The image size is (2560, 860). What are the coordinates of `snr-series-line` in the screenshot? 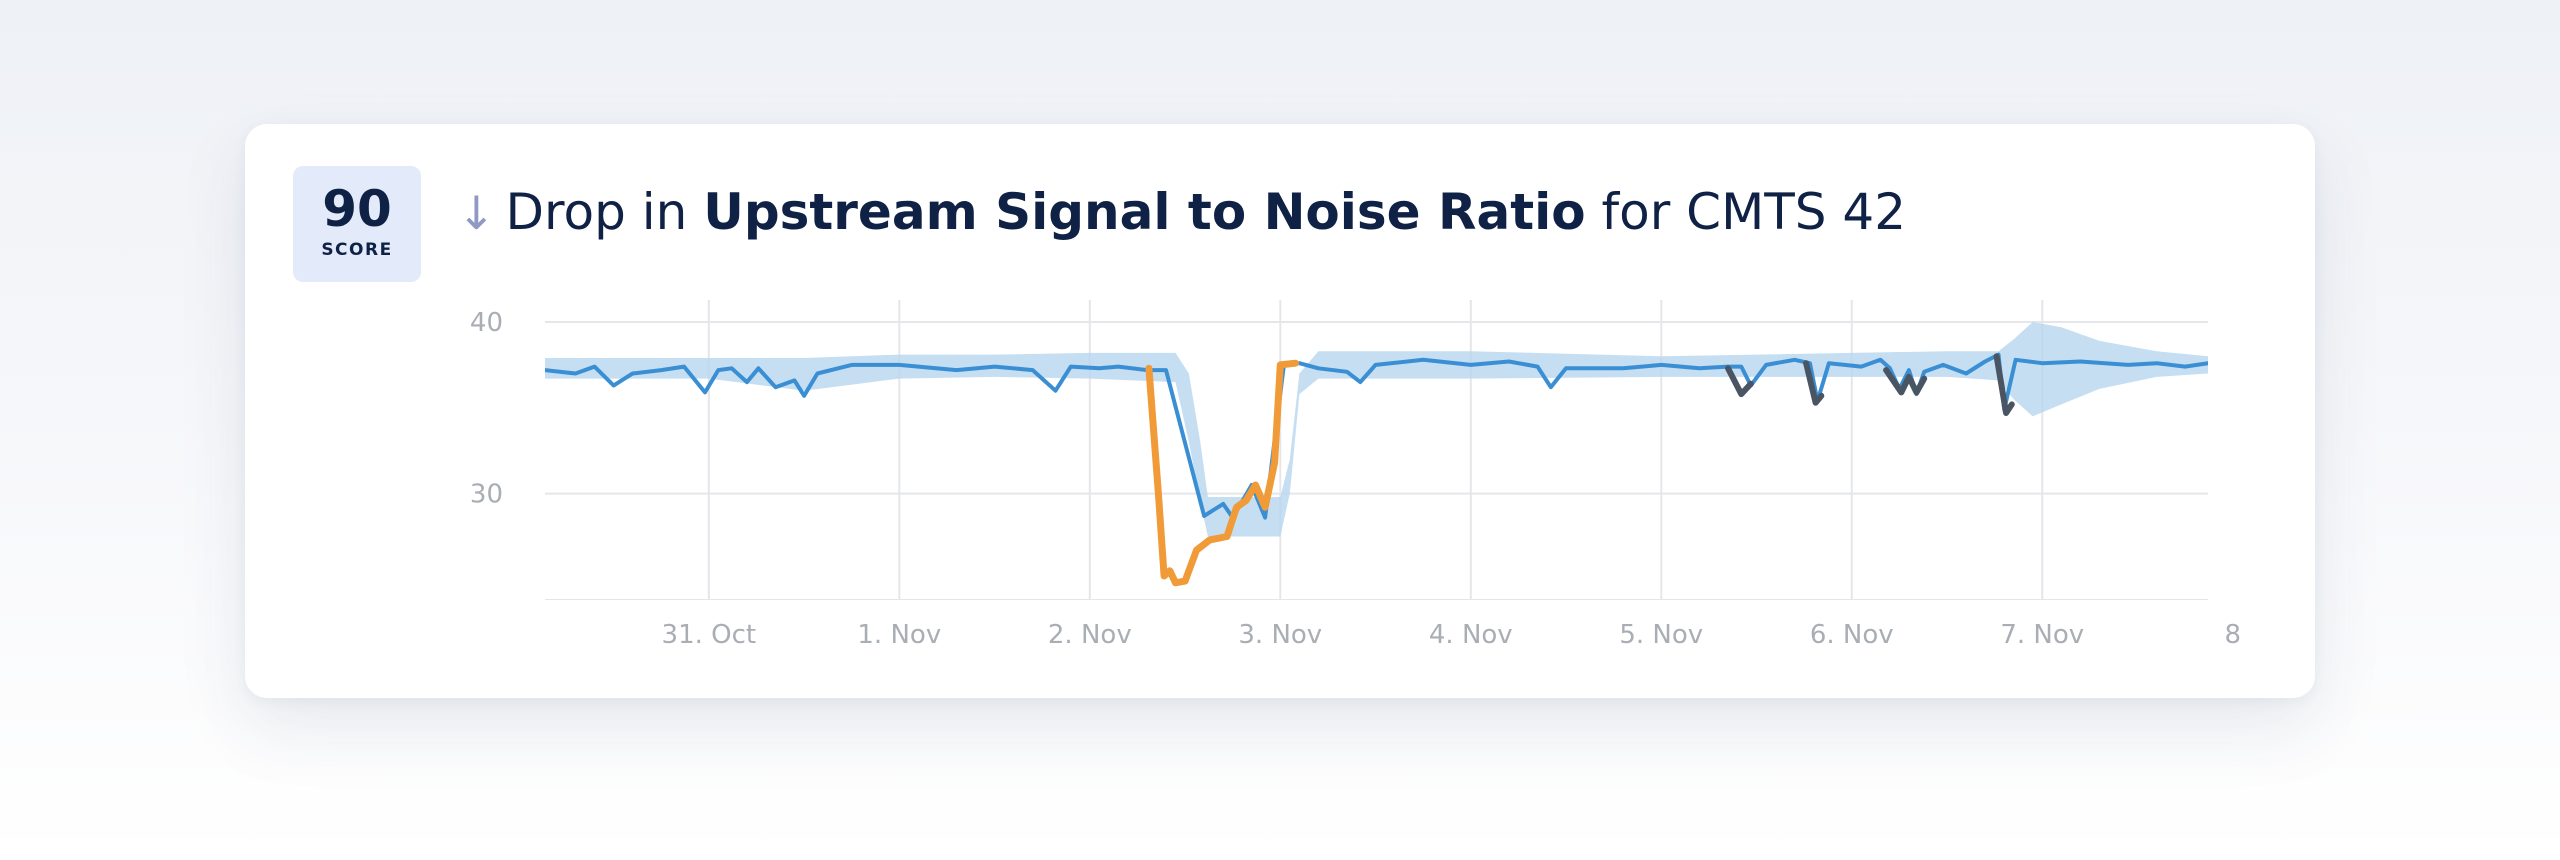 It's located at (1376, 436).